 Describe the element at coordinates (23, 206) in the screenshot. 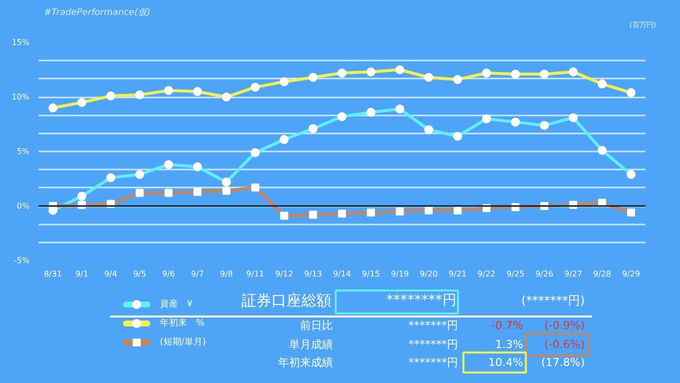

I see `y-tick-label: 0%` at that location.